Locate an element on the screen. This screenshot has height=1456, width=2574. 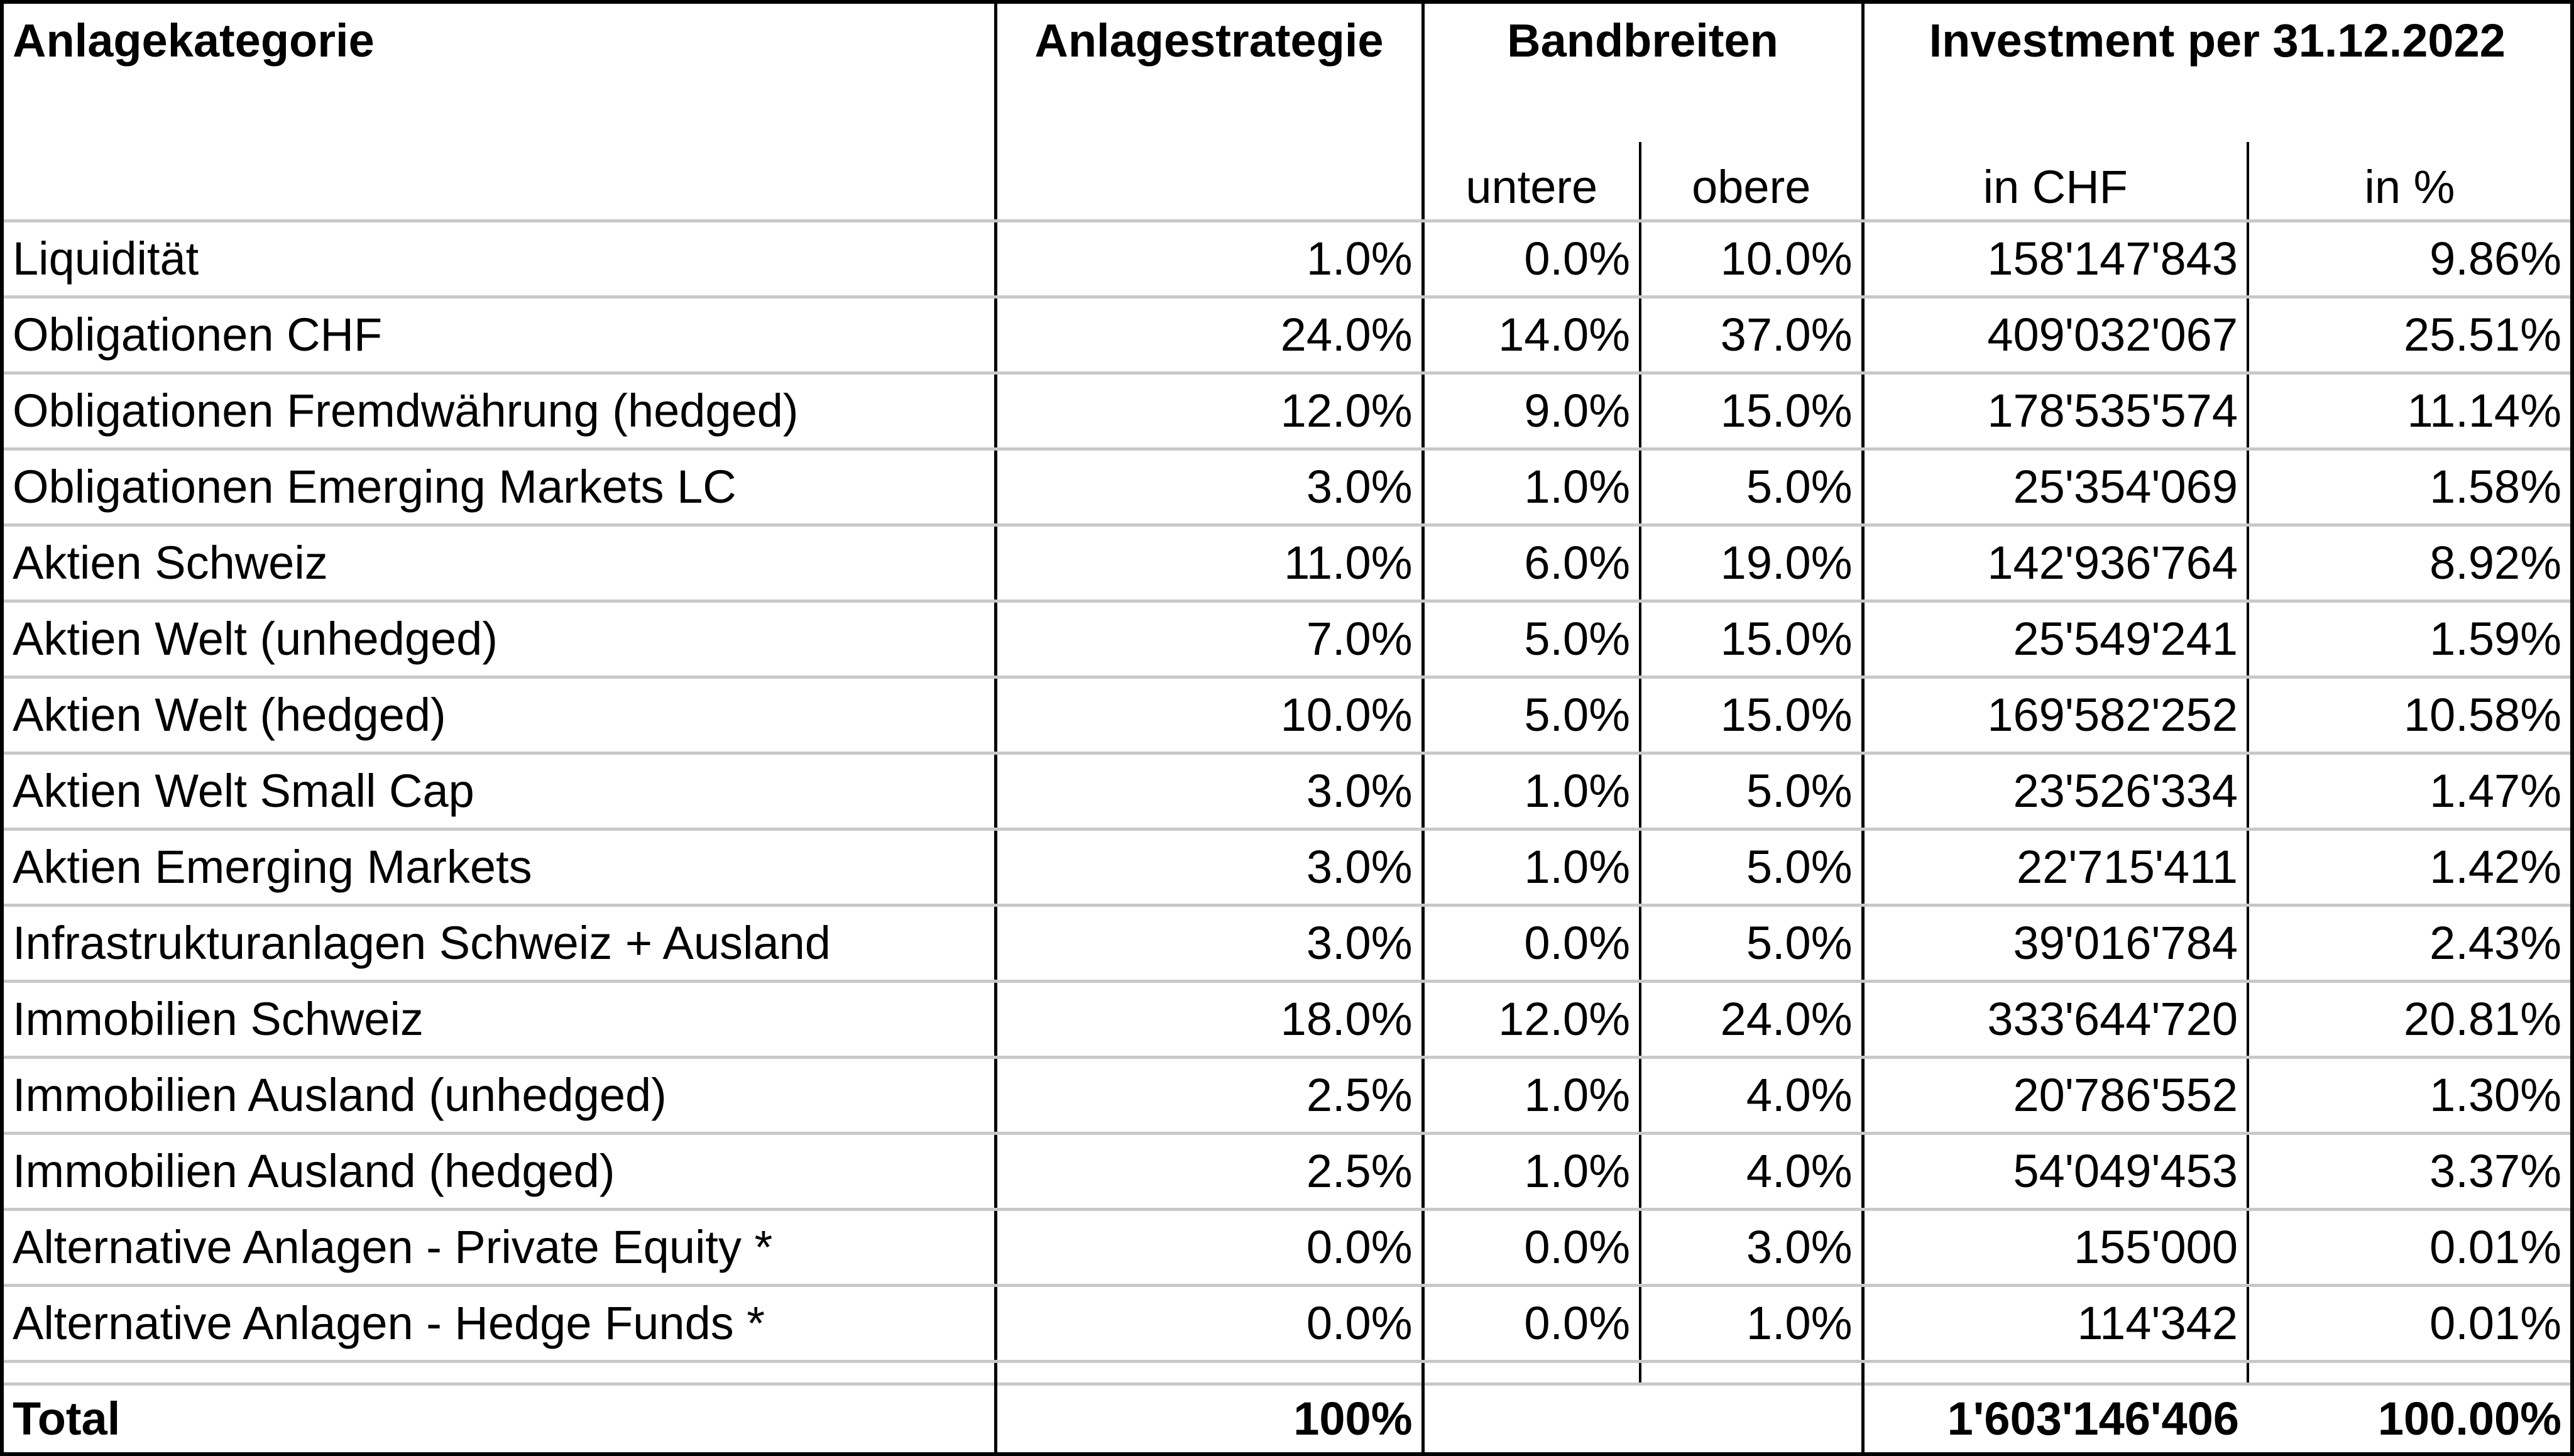
header-lower: untere is located at coordinates (1532, 182).